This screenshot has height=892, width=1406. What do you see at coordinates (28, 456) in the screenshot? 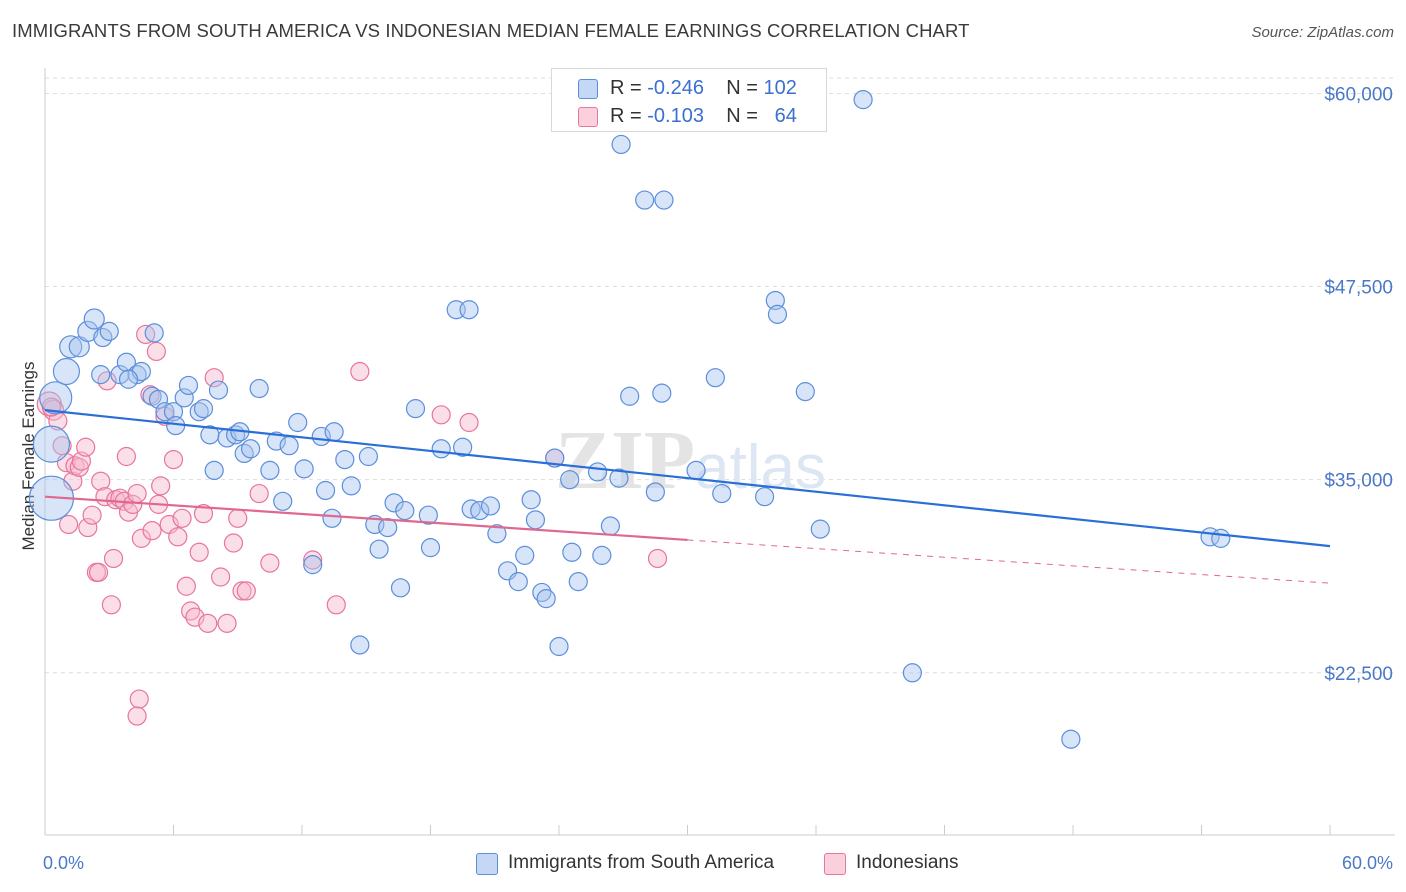
I see `y-axis-label: Median Female Earnings` at bounding box center [28, 456].